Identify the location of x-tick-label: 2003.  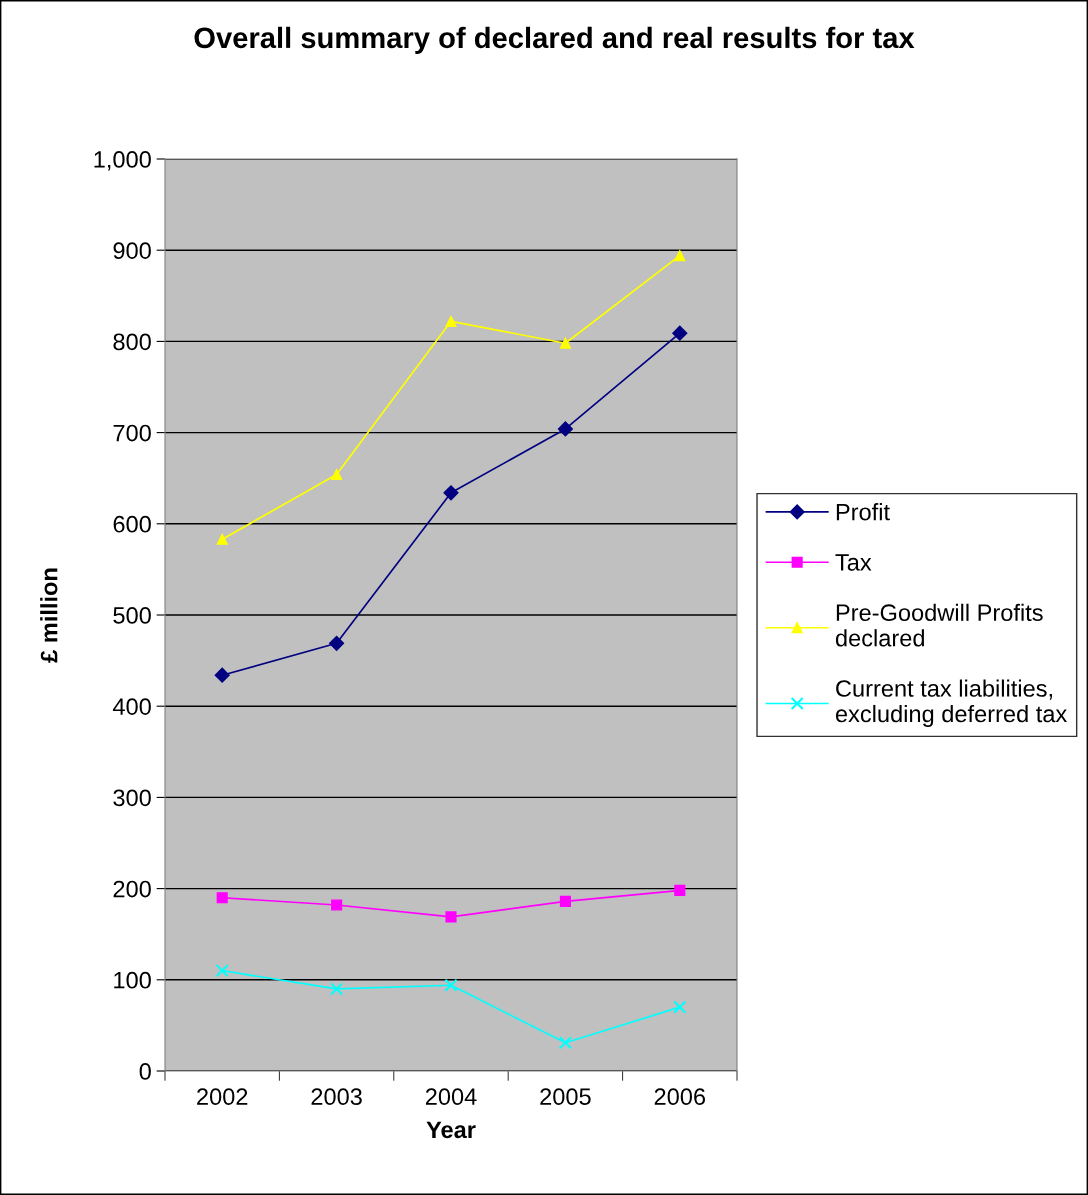
(336, 1097).